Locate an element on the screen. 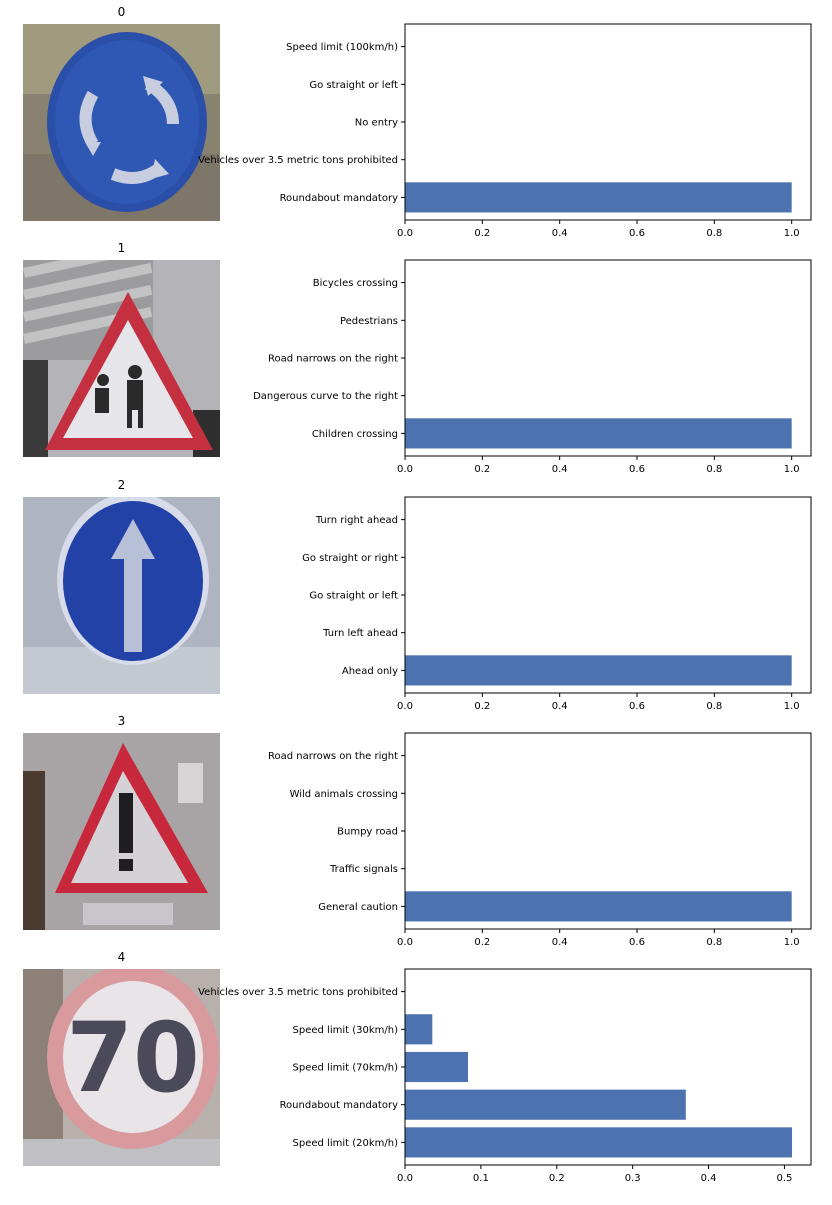 The image size is (832, 1205). y-tick-label: Bicycles crossing is located at coordinates (355, 283).